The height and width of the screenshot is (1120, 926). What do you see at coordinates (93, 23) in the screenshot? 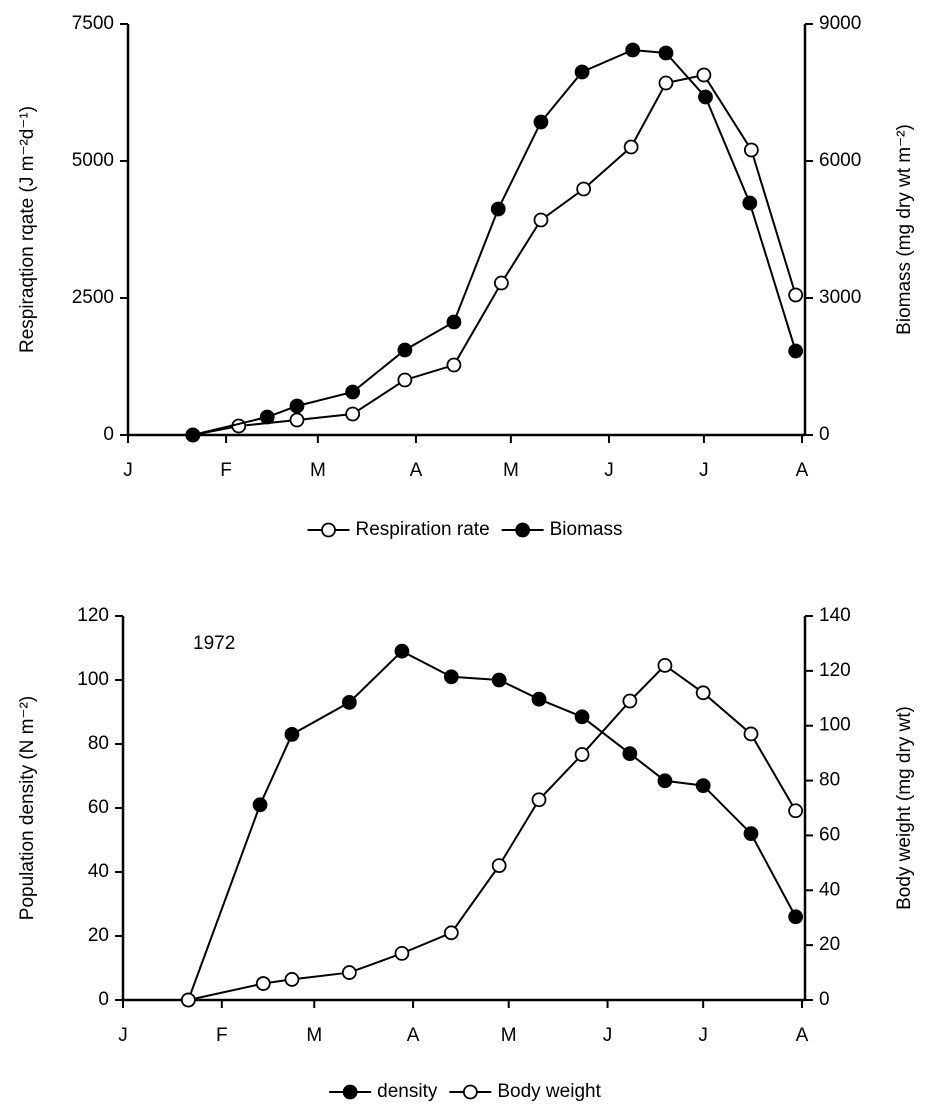
I see `y-tick-label: 7500` at bounding box center [93, 23].